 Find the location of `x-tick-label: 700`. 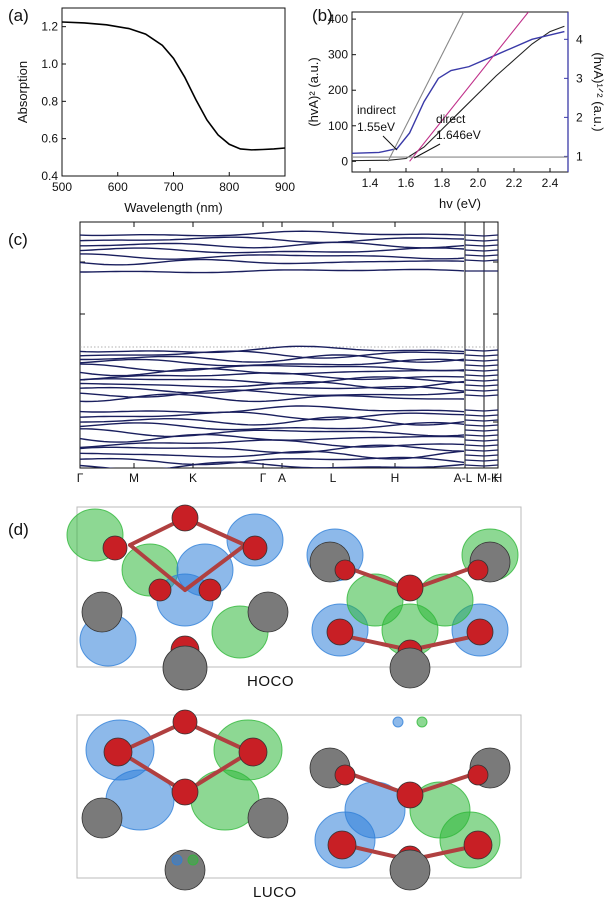

x-tick-label: 700 is located at coordinates (173, 187).